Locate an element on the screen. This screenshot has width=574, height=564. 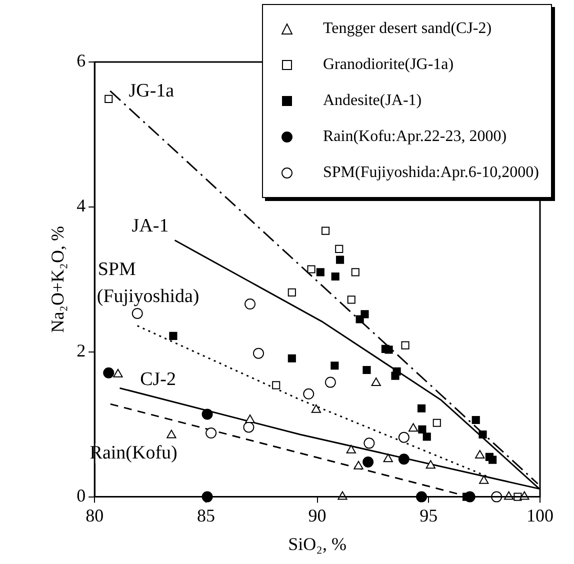
legend-label: Rain(Kofu:Apr.22-23, 2000) is located at coordinates (414, 137).